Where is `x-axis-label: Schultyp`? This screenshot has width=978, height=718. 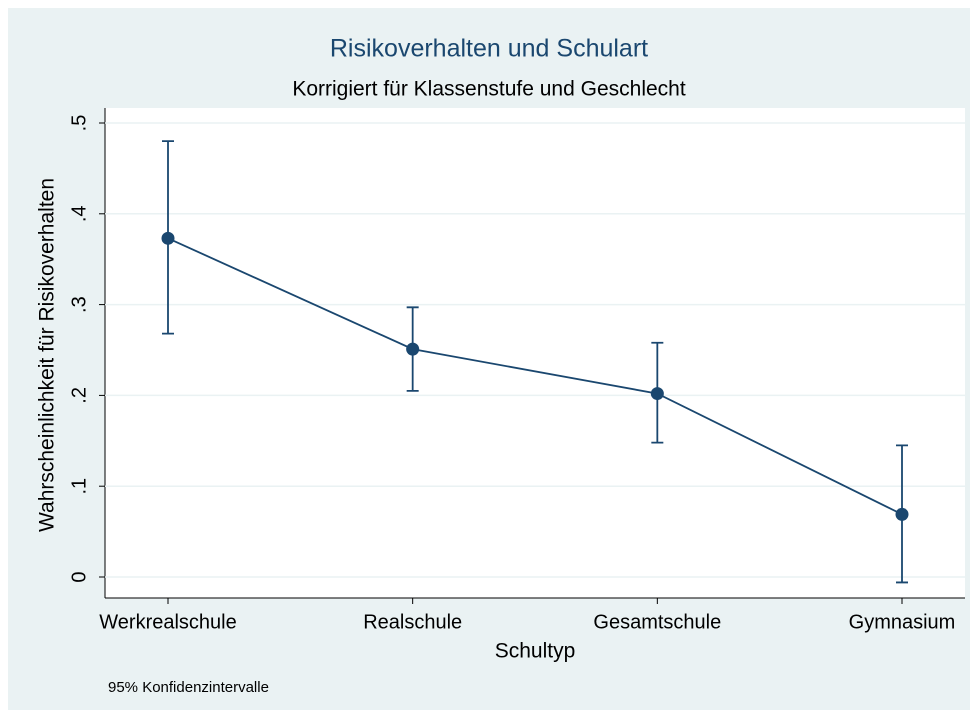 x-axis-label: Schultyp is located at coordinates (535, 651).